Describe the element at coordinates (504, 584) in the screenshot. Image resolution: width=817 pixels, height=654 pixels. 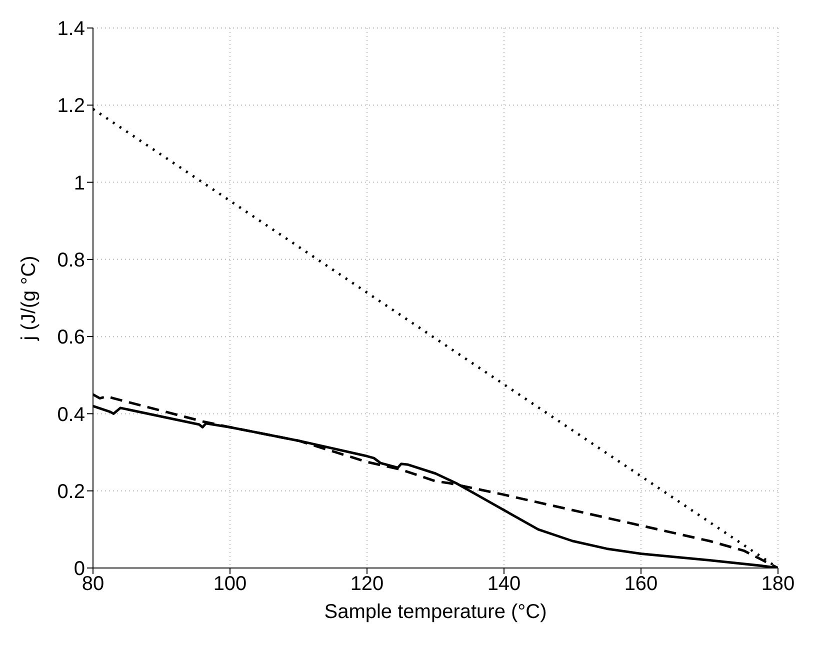
I see `x-tick-label: 140` at that location.